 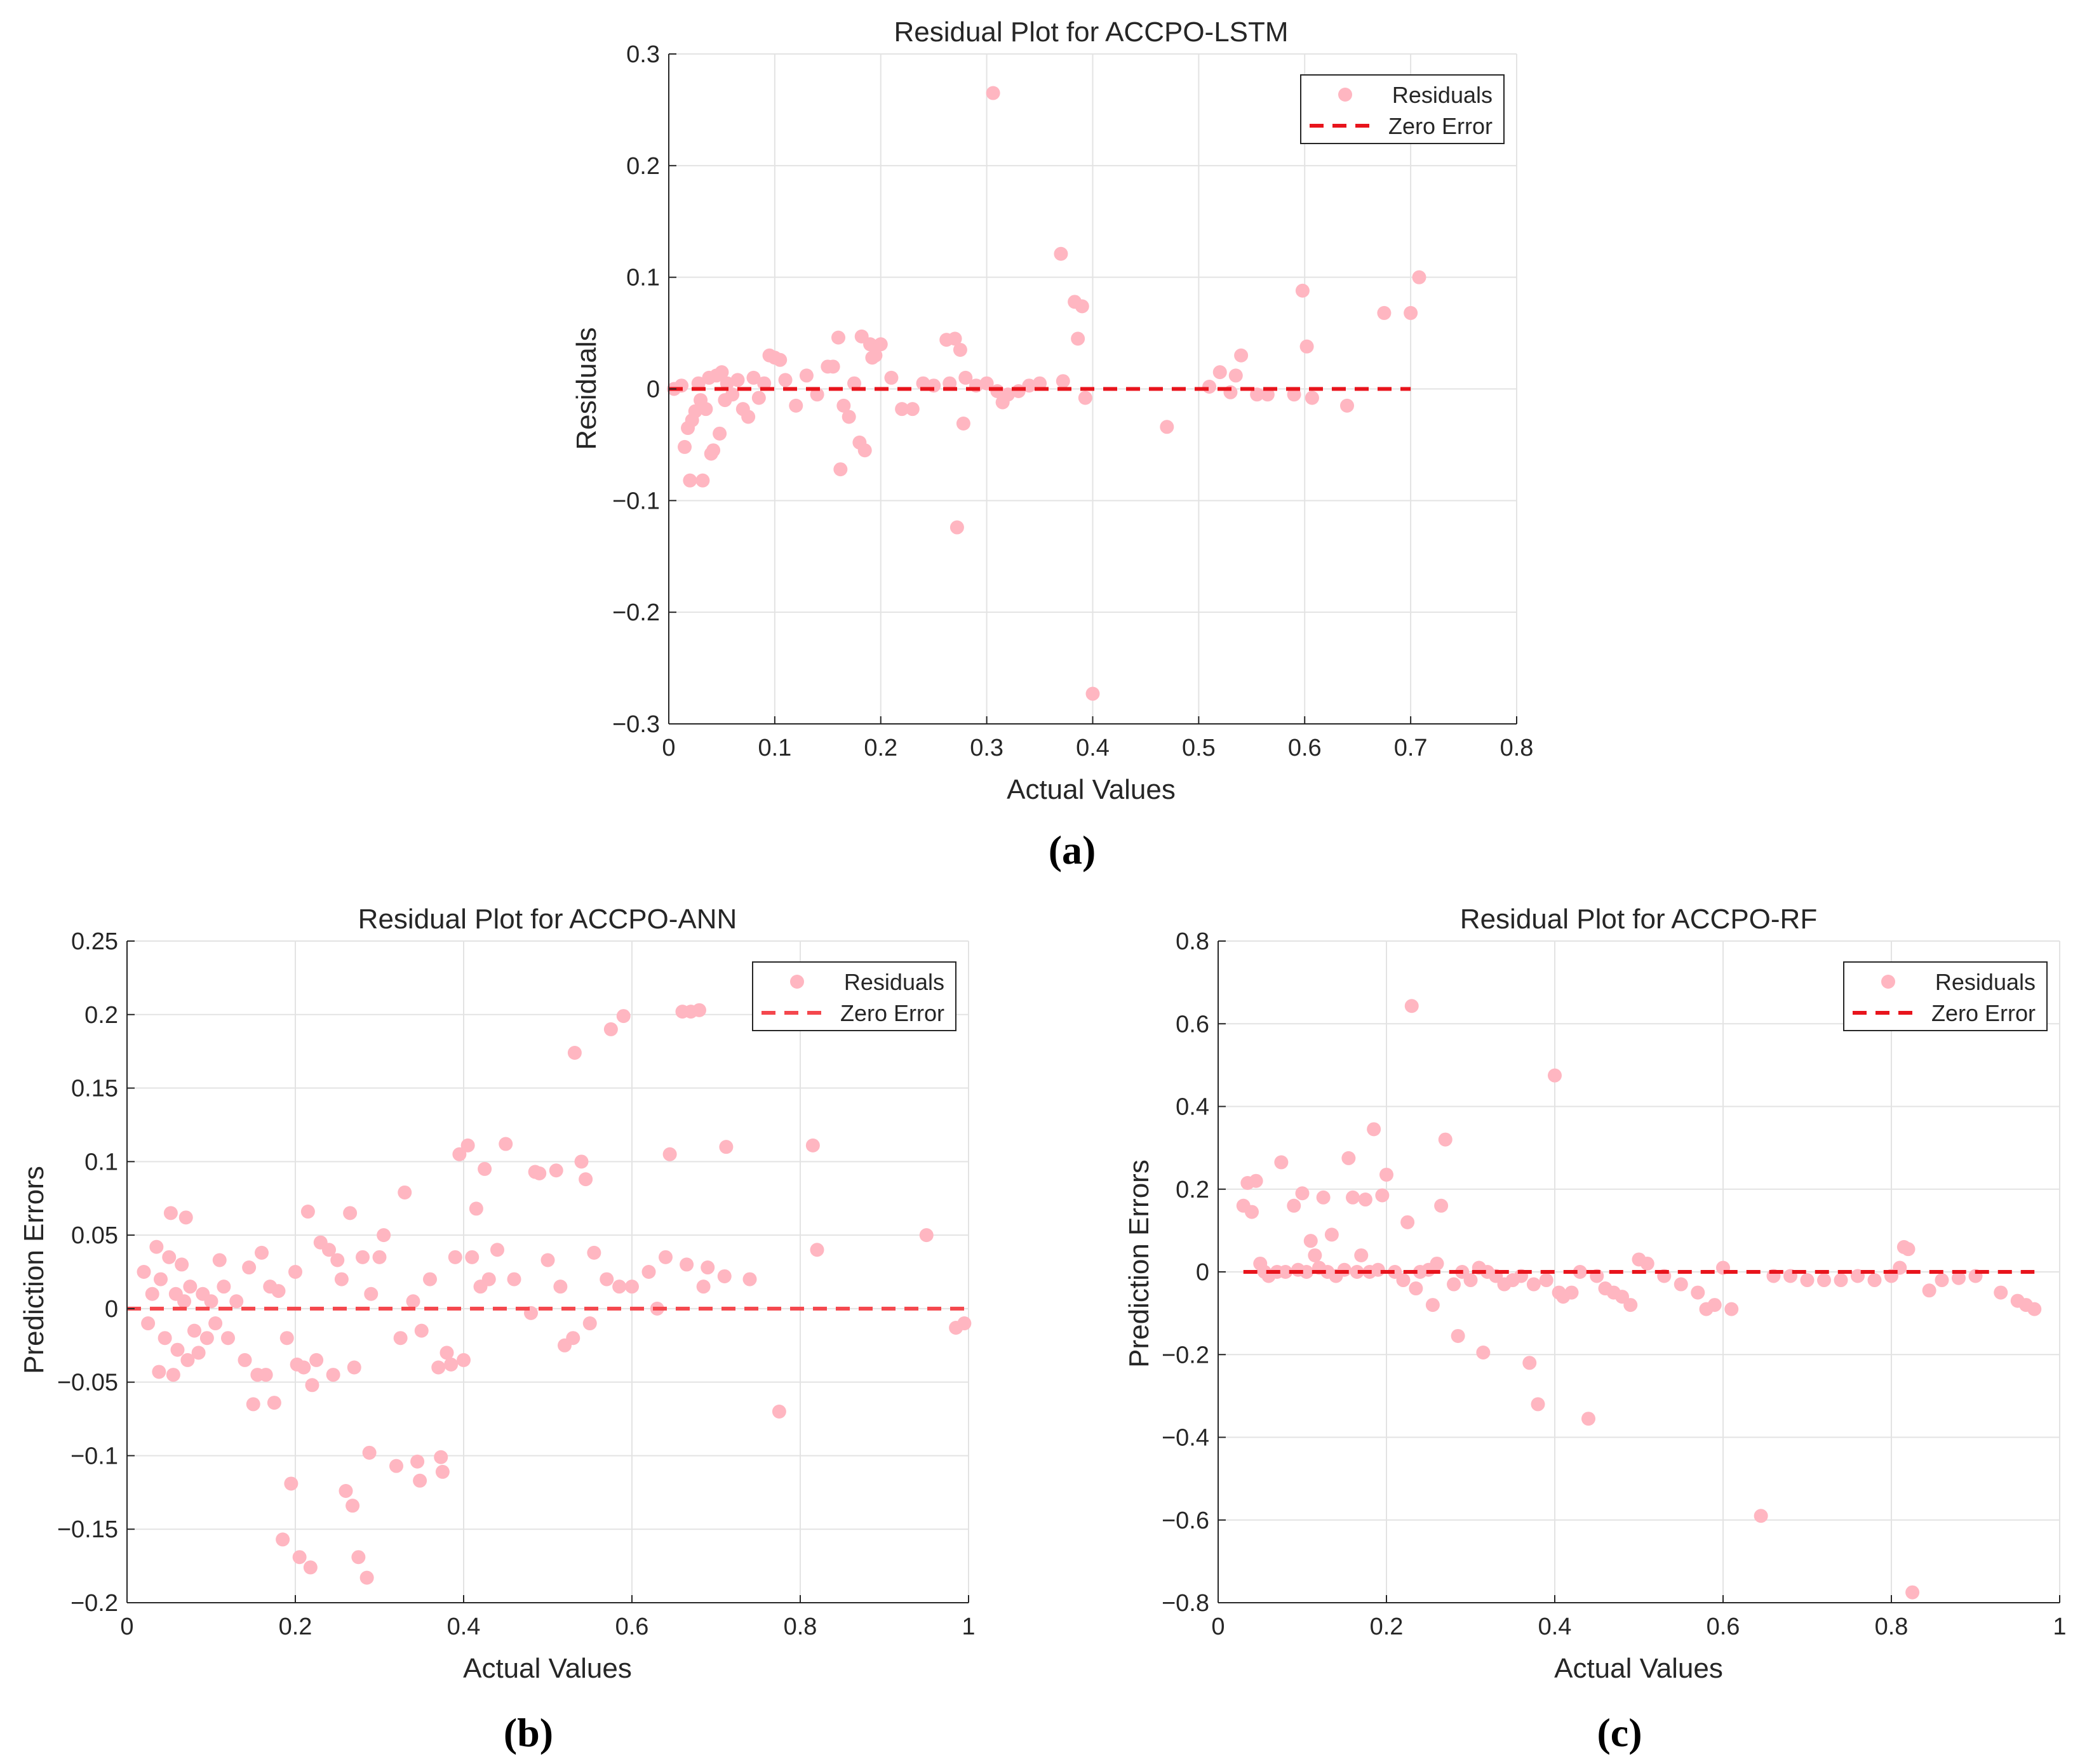 What do you see at coordinates (1945, 996) in the screenshot?
I see `legend-box` at bounding box center [1945, 996].